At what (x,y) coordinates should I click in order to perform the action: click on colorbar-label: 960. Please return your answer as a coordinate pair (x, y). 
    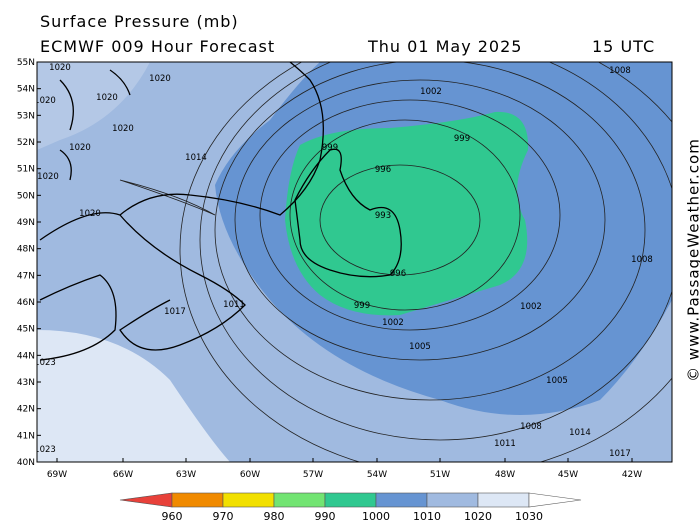
    Looking at the image, I should click on (172, 516).